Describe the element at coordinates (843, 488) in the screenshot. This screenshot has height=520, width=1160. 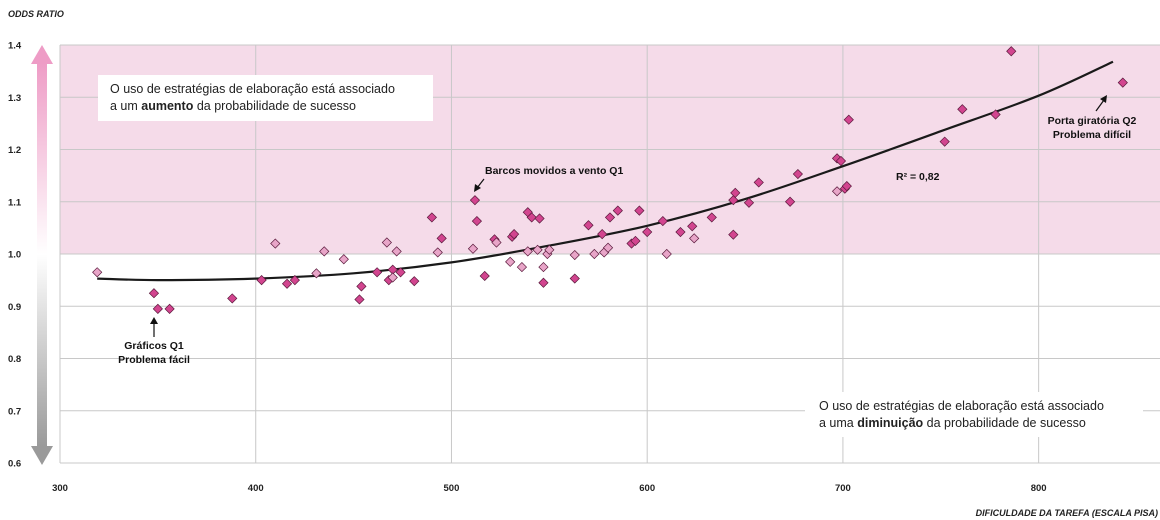
I see `x-tick-label: 700` at that location.